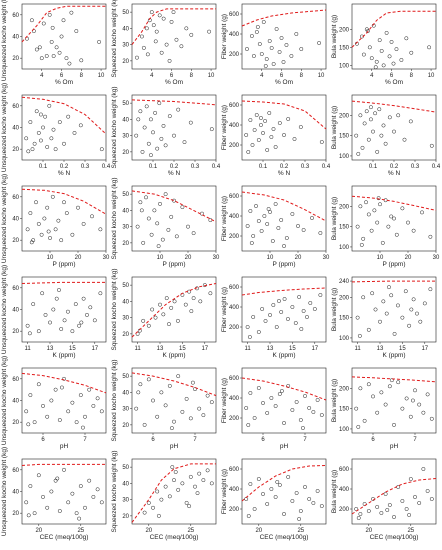 Image resolution: width=442 pixels, height=550 pixels. Describe the element at coordinates (101, 76) in the screenshot. I see `x-tick-label: 10` at that location.